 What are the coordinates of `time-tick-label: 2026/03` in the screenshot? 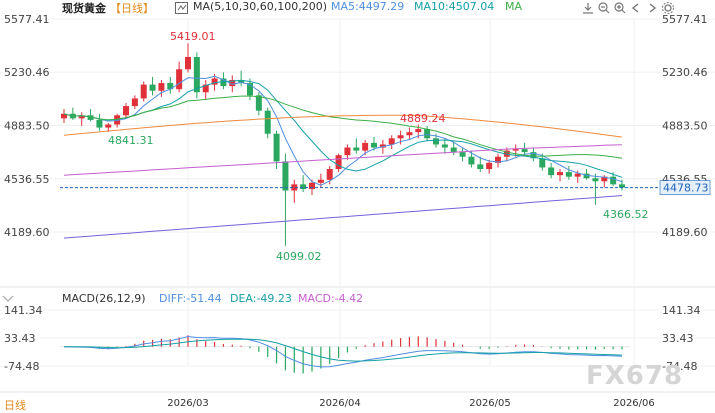 It's located at (188, 403).